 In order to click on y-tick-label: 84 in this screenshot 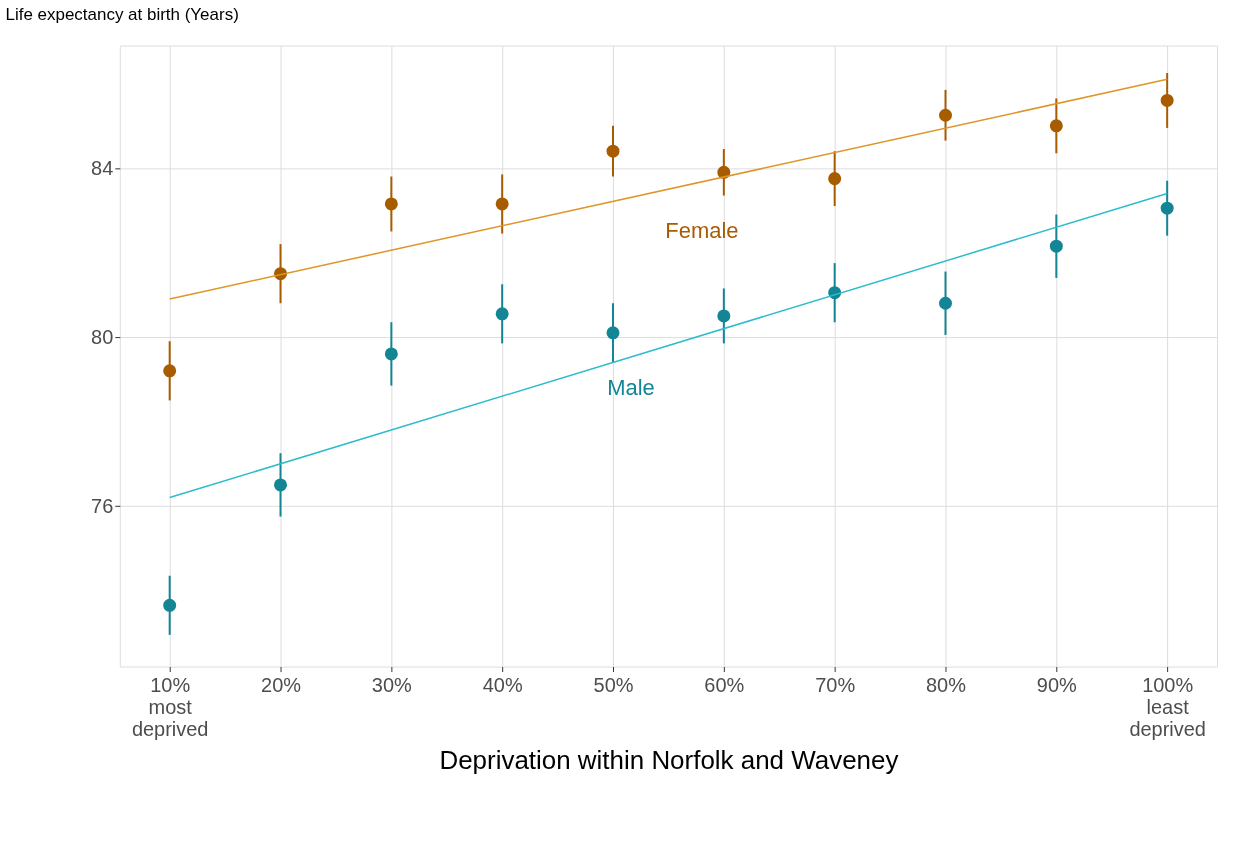, I will do `click(102, 167)`.